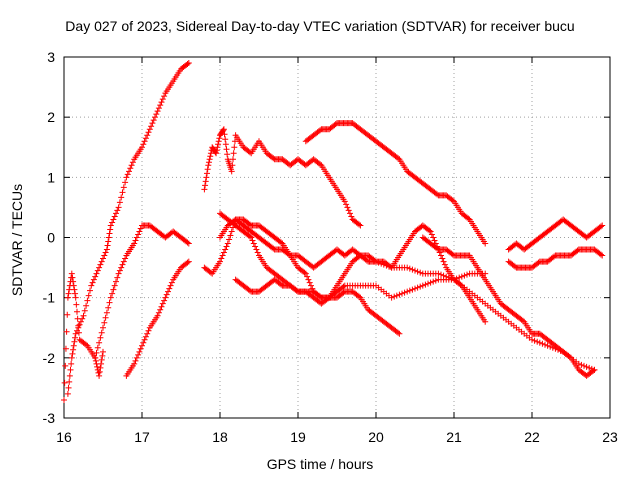 This screenshot has height=485, width=640. Describe the element at coordinates (320, 464) in the screenshot. I see `x-axis-label: GPS time / hours` at that location.